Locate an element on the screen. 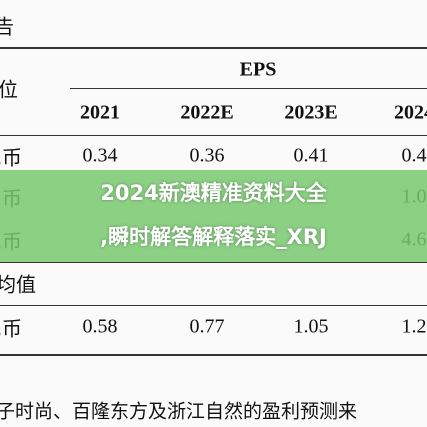 Image resolution: width=427 pixels, height=427 pixels. banner-line: ,瞬时解答解释落实_XRJ is located at coordinates (213, 237).